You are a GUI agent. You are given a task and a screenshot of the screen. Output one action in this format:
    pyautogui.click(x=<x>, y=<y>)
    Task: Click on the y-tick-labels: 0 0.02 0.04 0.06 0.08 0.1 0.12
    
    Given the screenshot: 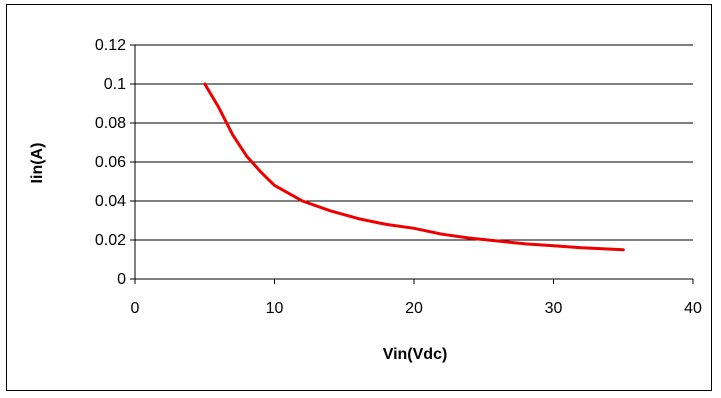 What is the action you would take?
    pyautogui.click(x=110, y=162)
    